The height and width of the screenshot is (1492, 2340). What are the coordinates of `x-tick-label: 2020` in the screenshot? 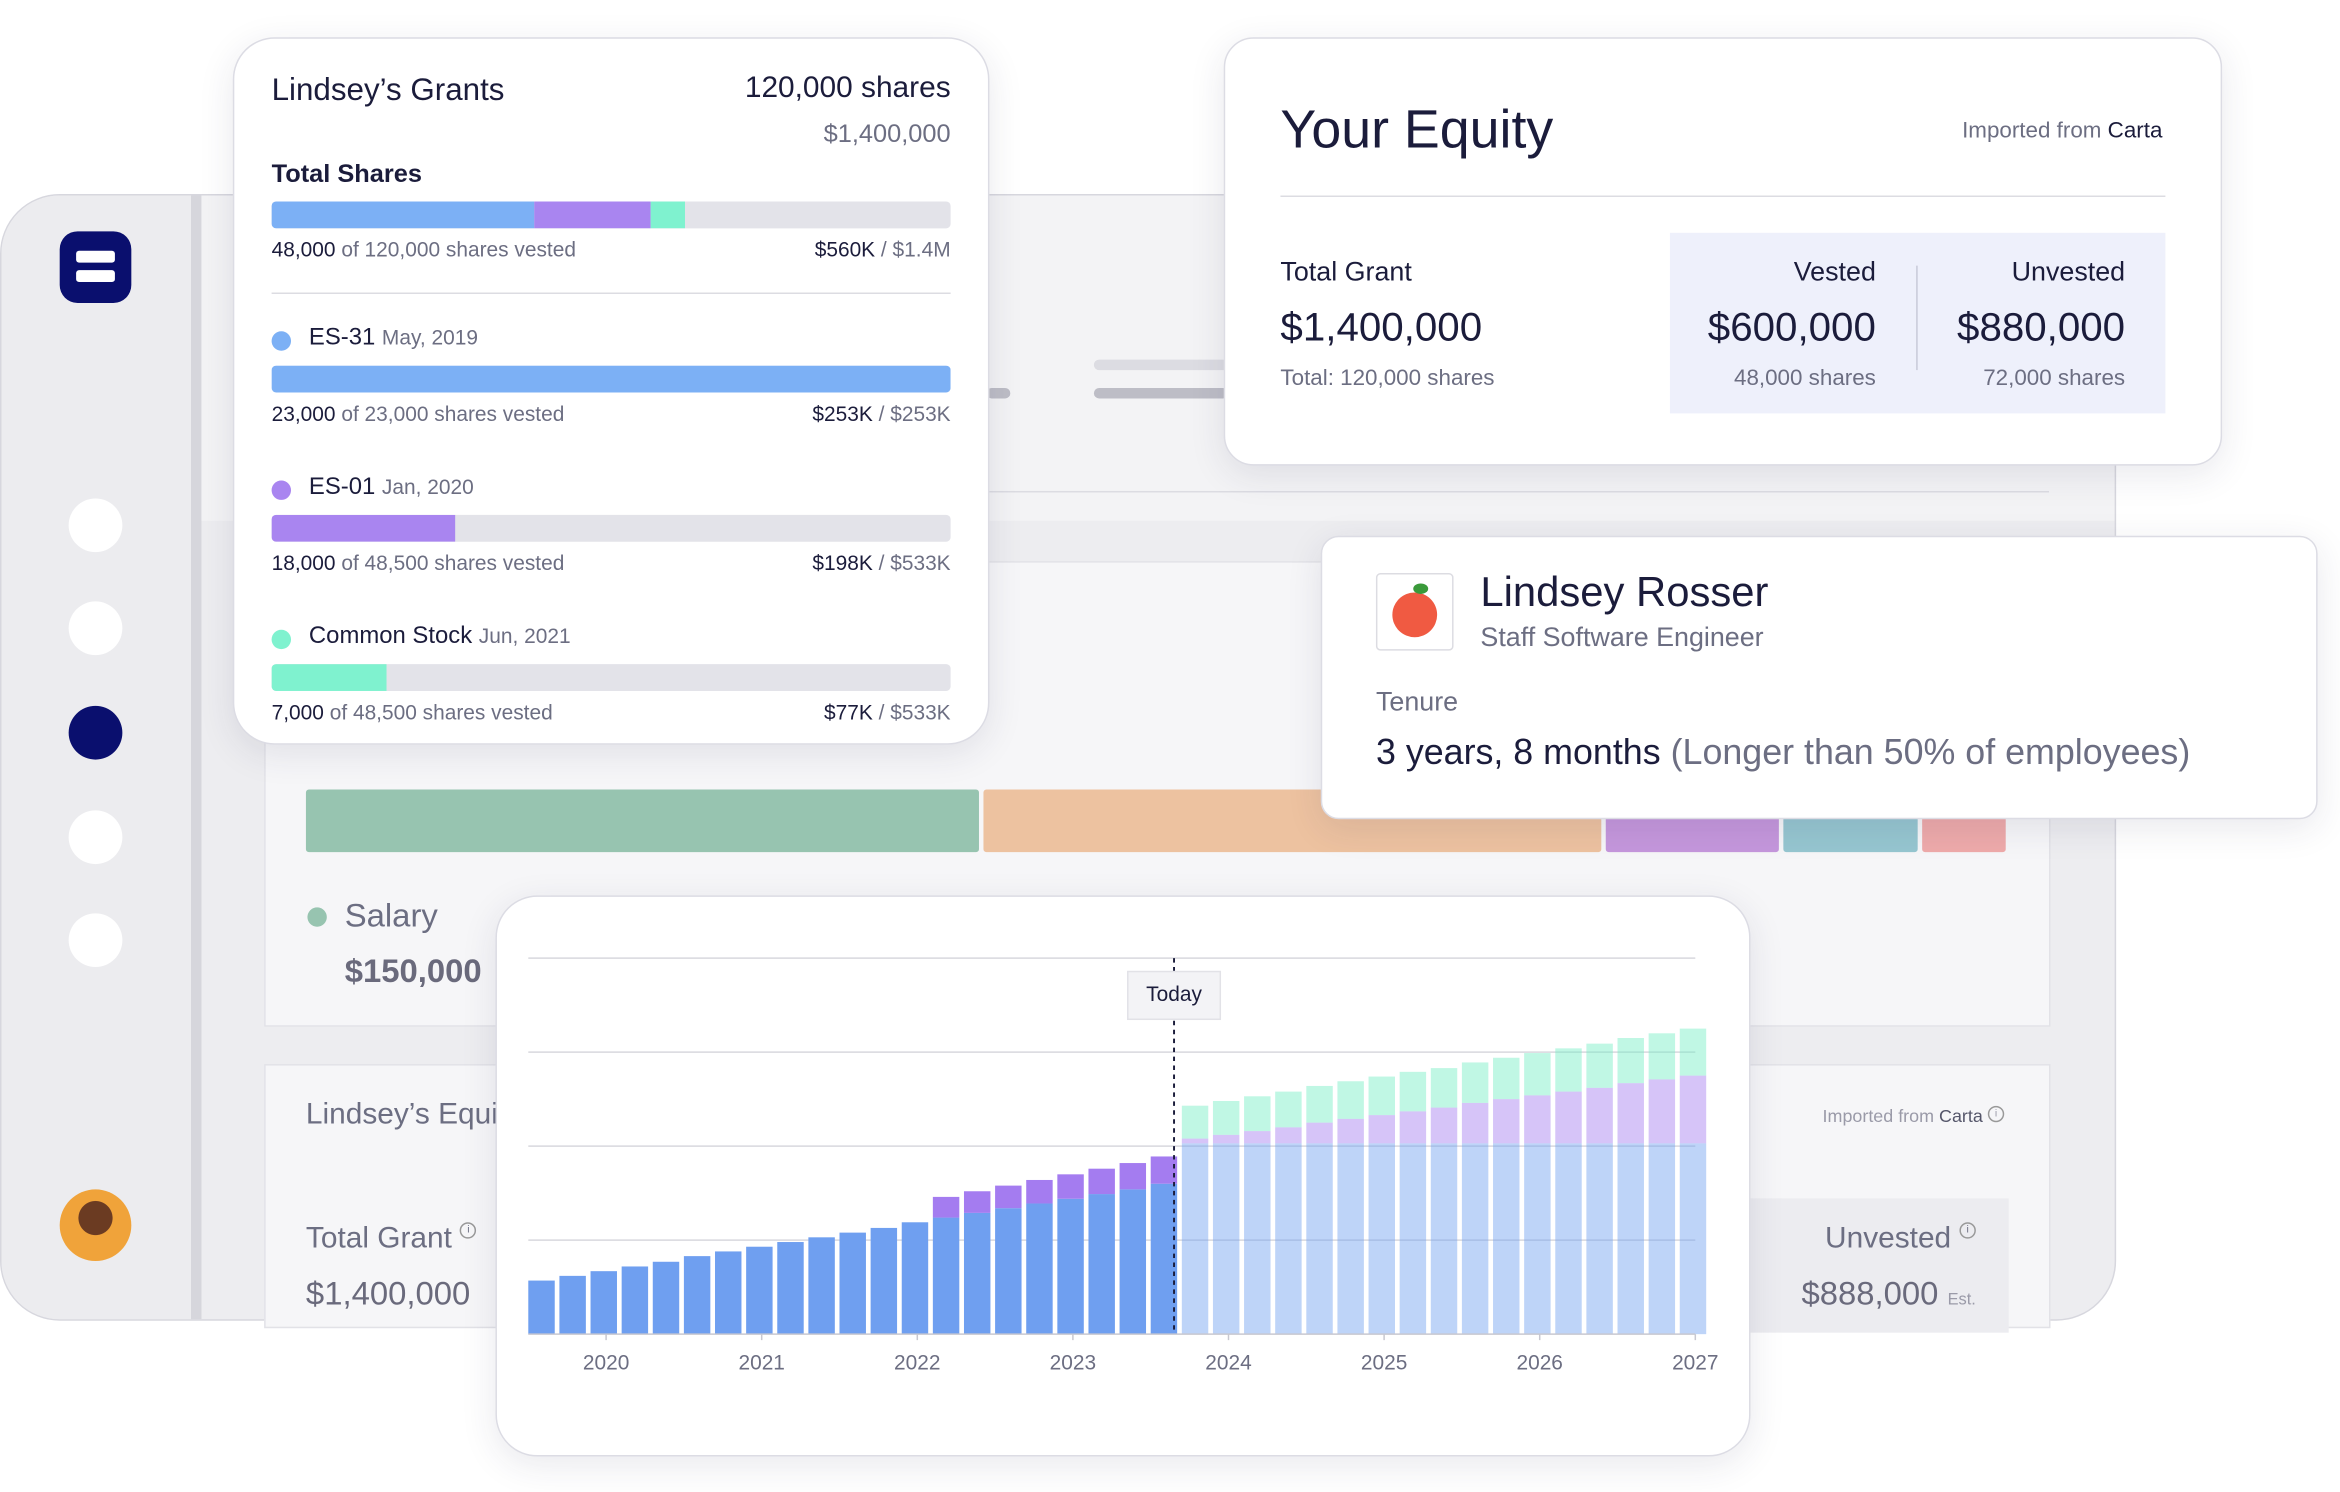 It's located at (606, 1363).